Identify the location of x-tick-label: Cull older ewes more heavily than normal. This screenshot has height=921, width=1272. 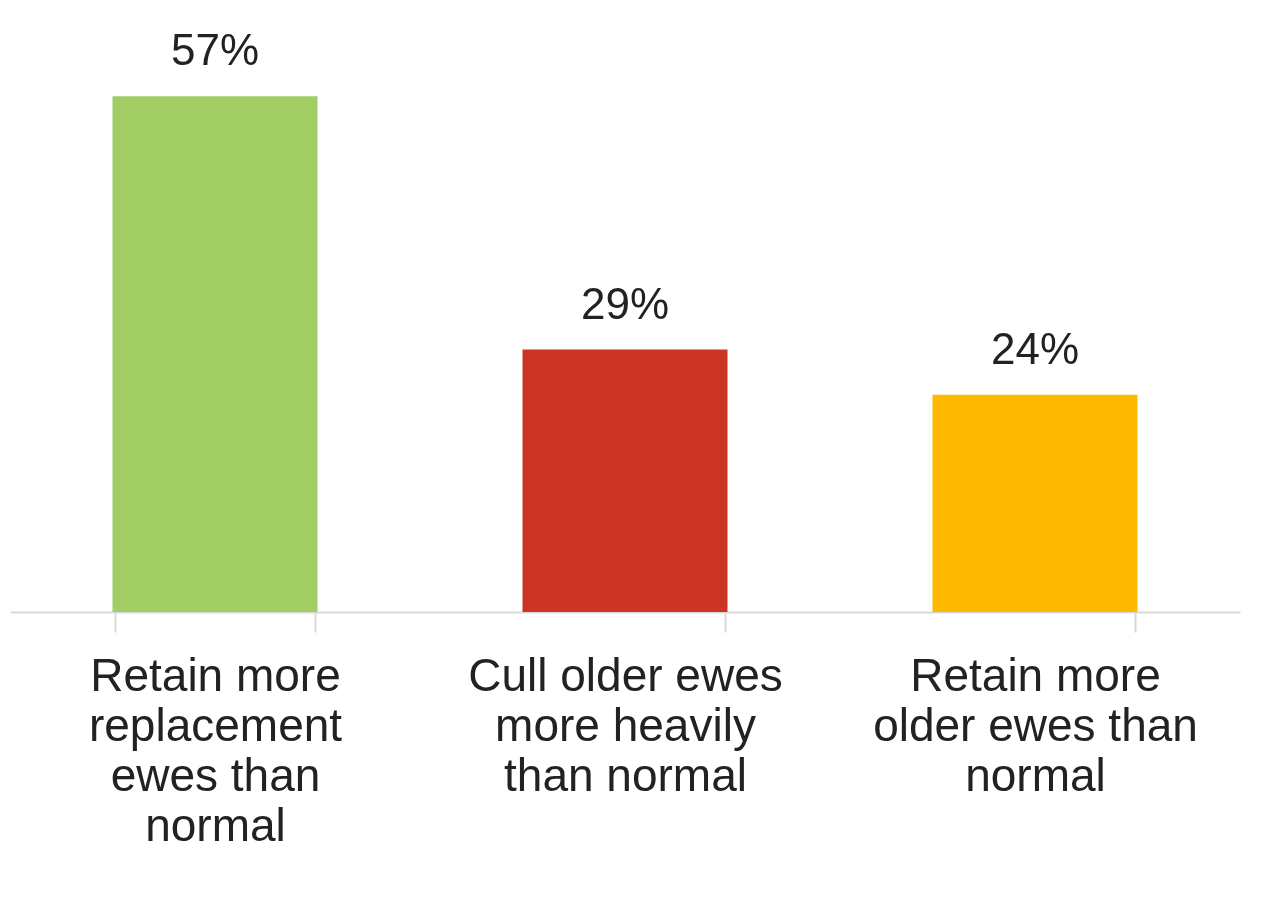
(625, 724).